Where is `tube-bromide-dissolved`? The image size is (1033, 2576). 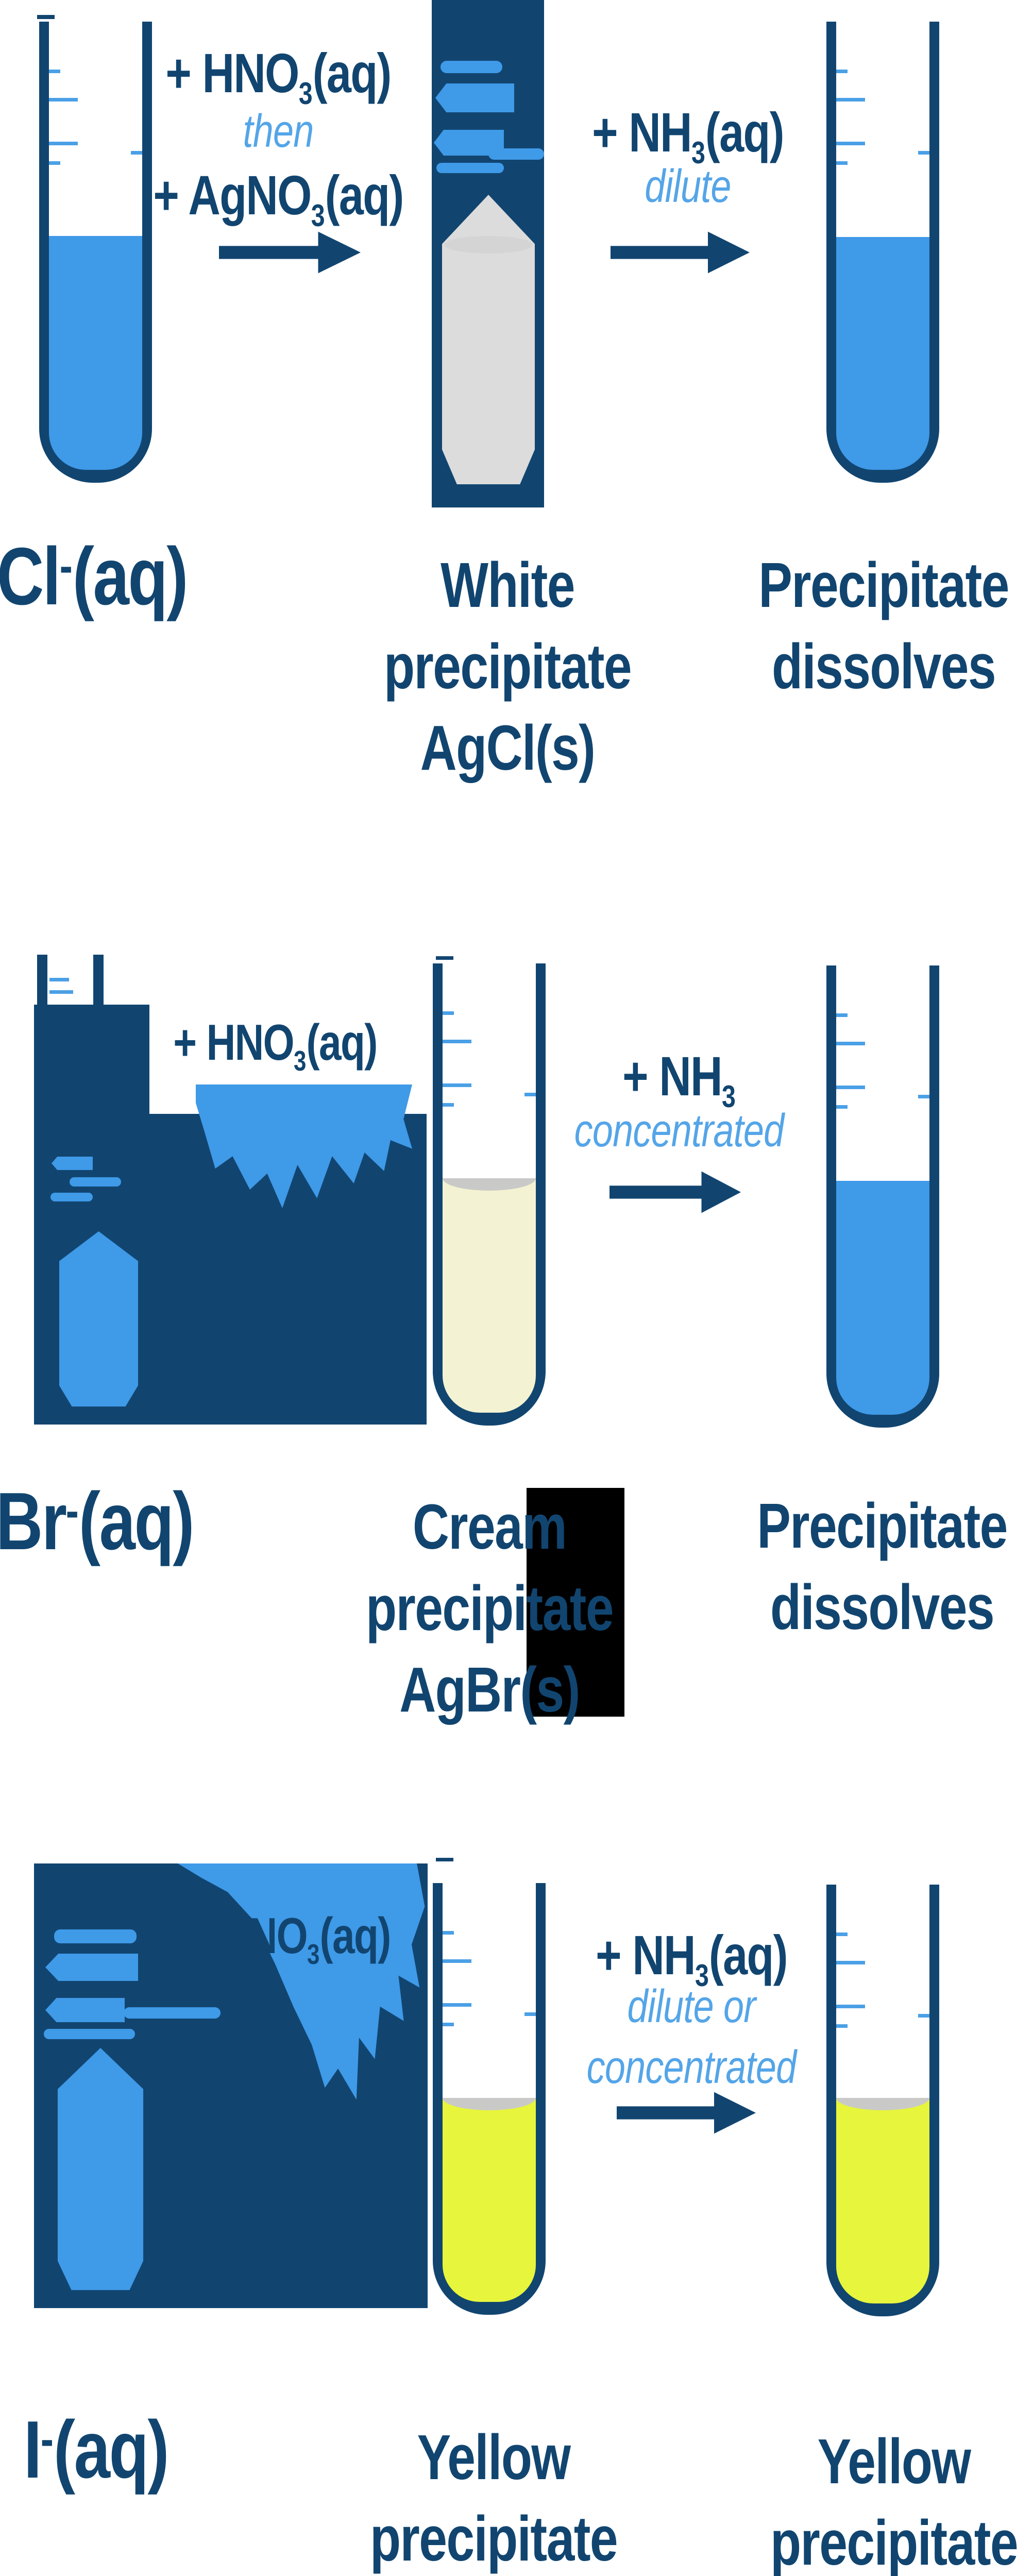 tube-bromide-dissolved is located at coordinates (883, 1196).